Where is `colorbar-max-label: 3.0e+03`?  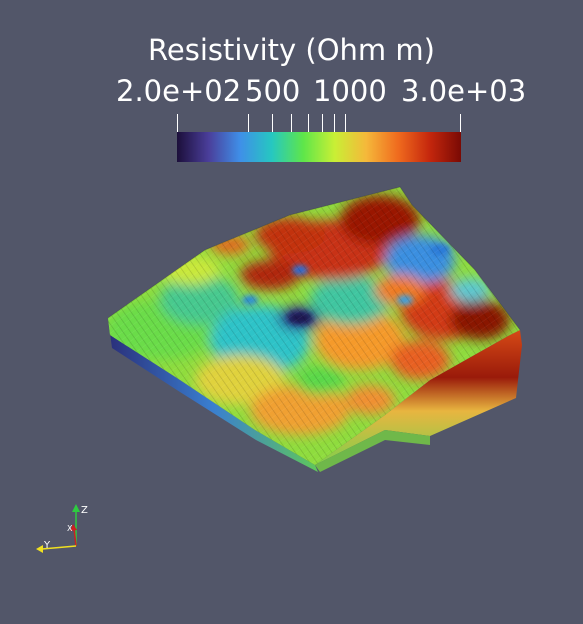 colorbar-max-label: 3.0e+03 is located at coordinates (464, 91).